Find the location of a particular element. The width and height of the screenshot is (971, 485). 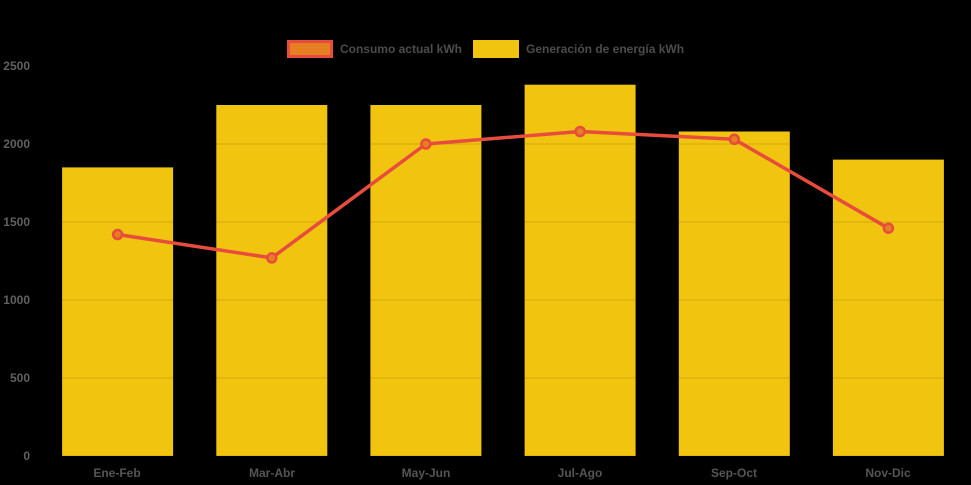

x-tick-label: Nov-Dic is located at coordinates (888, 473).